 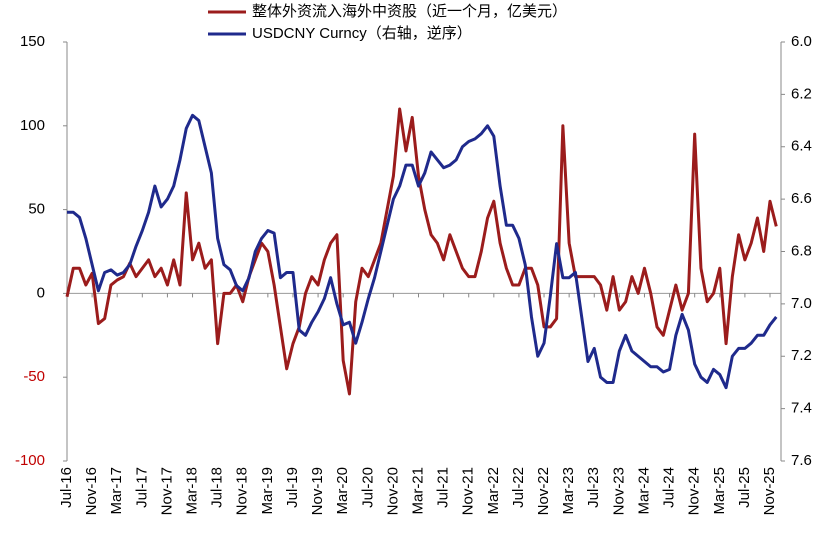 What do you see at coordinates (618, 491) in the screenshot?
I see `x-tick-label: Nov-23` at bounding box center [618, 491].